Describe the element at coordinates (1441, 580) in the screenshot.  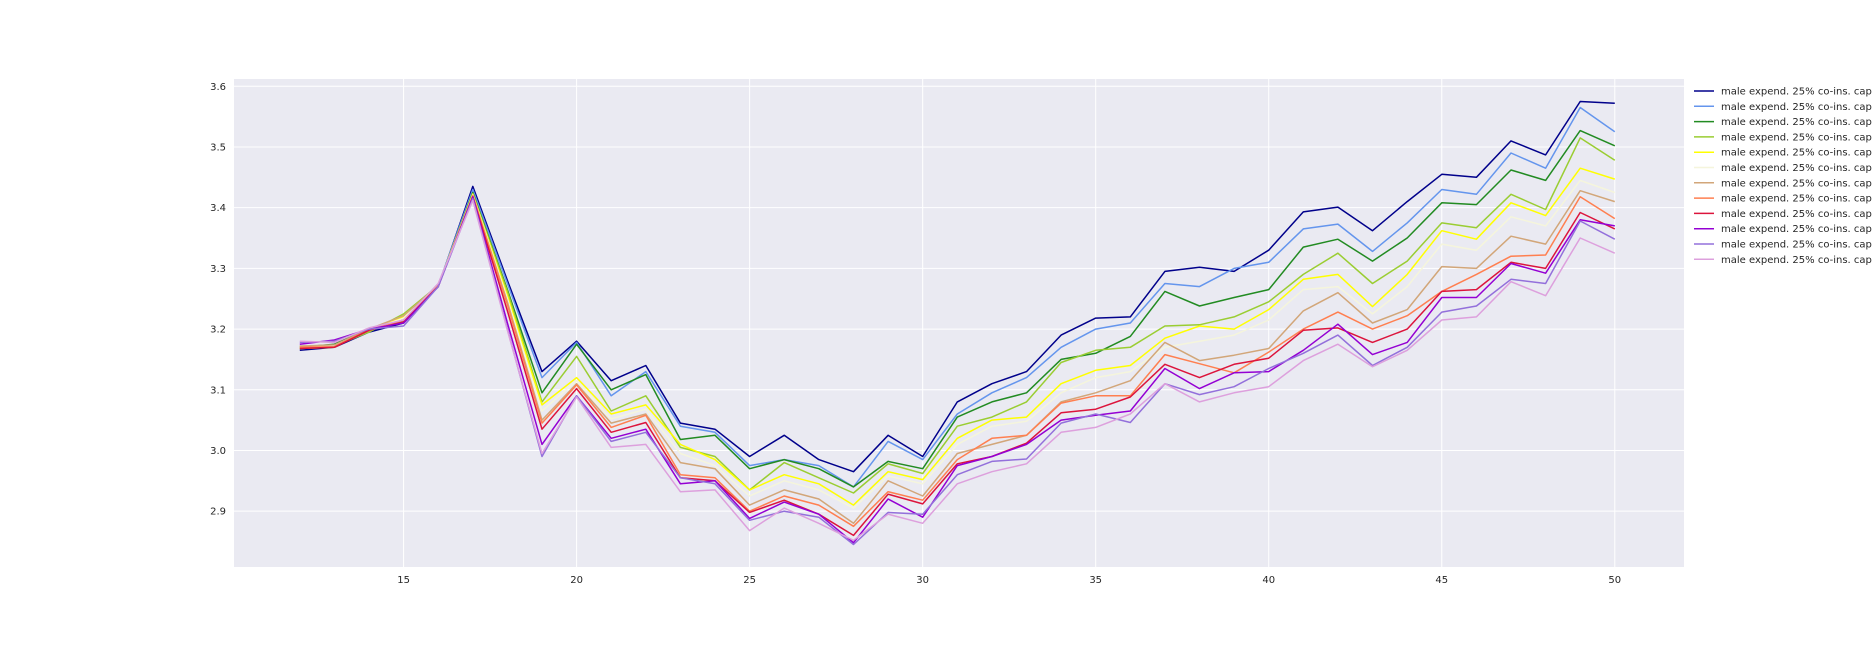
I see `x-tick-label: 45` at that location.